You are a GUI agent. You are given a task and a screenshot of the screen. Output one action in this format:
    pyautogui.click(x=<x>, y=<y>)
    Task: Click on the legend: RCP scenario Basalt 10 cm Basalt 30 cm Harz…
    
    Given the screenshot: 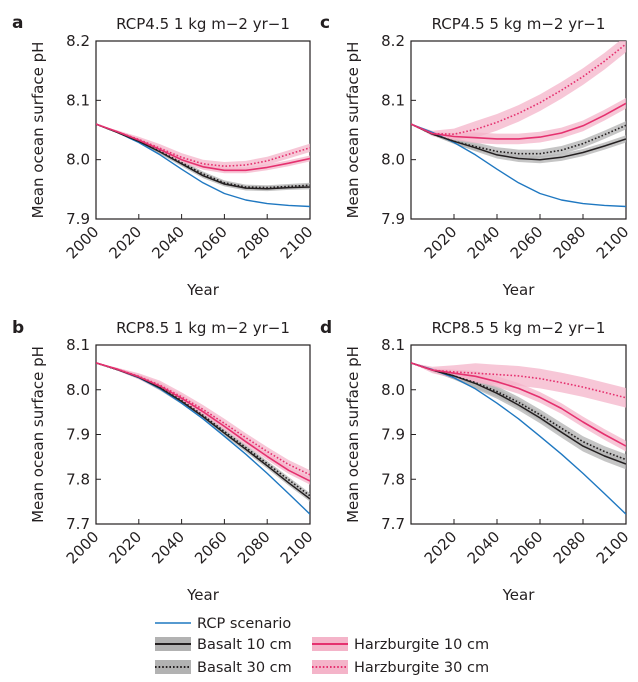 What is the action you would take?
    pyautogui.click(x=322, y=646)
    